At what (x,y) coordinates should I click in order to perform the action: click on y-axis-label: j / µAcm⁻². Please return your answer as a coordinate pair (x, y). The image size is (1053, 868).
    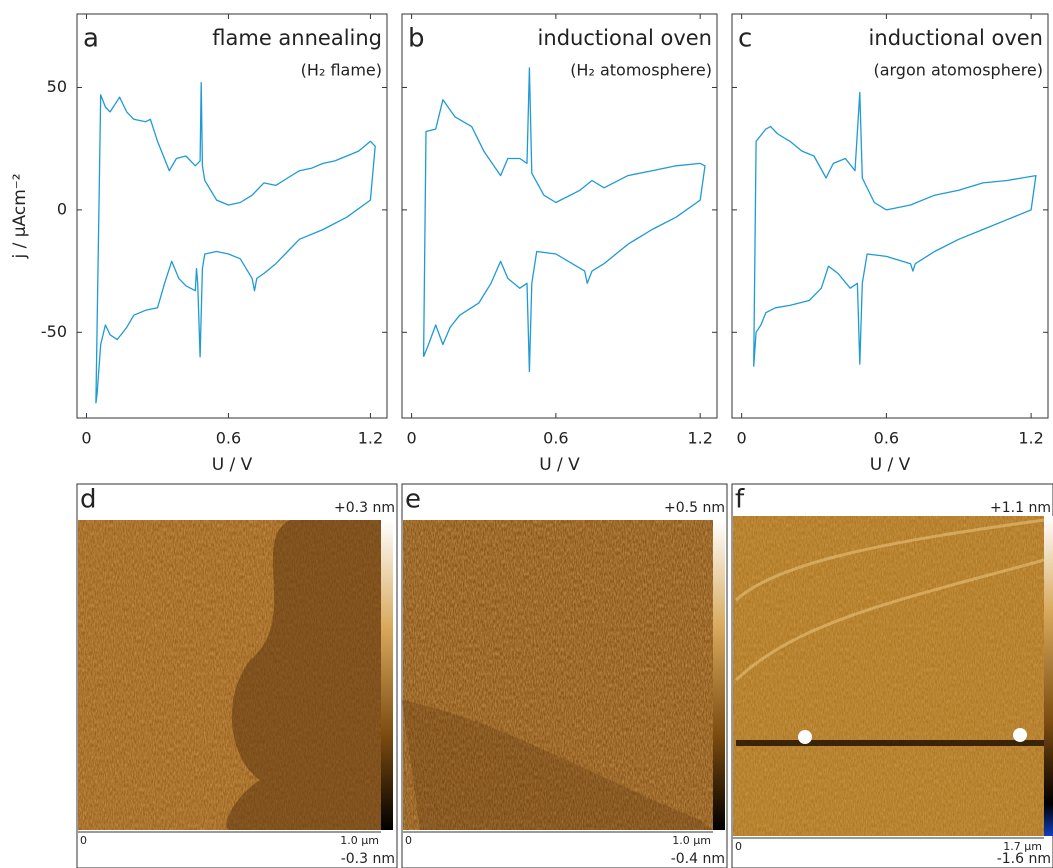
    Looking at the image, I should click on (20, 216).